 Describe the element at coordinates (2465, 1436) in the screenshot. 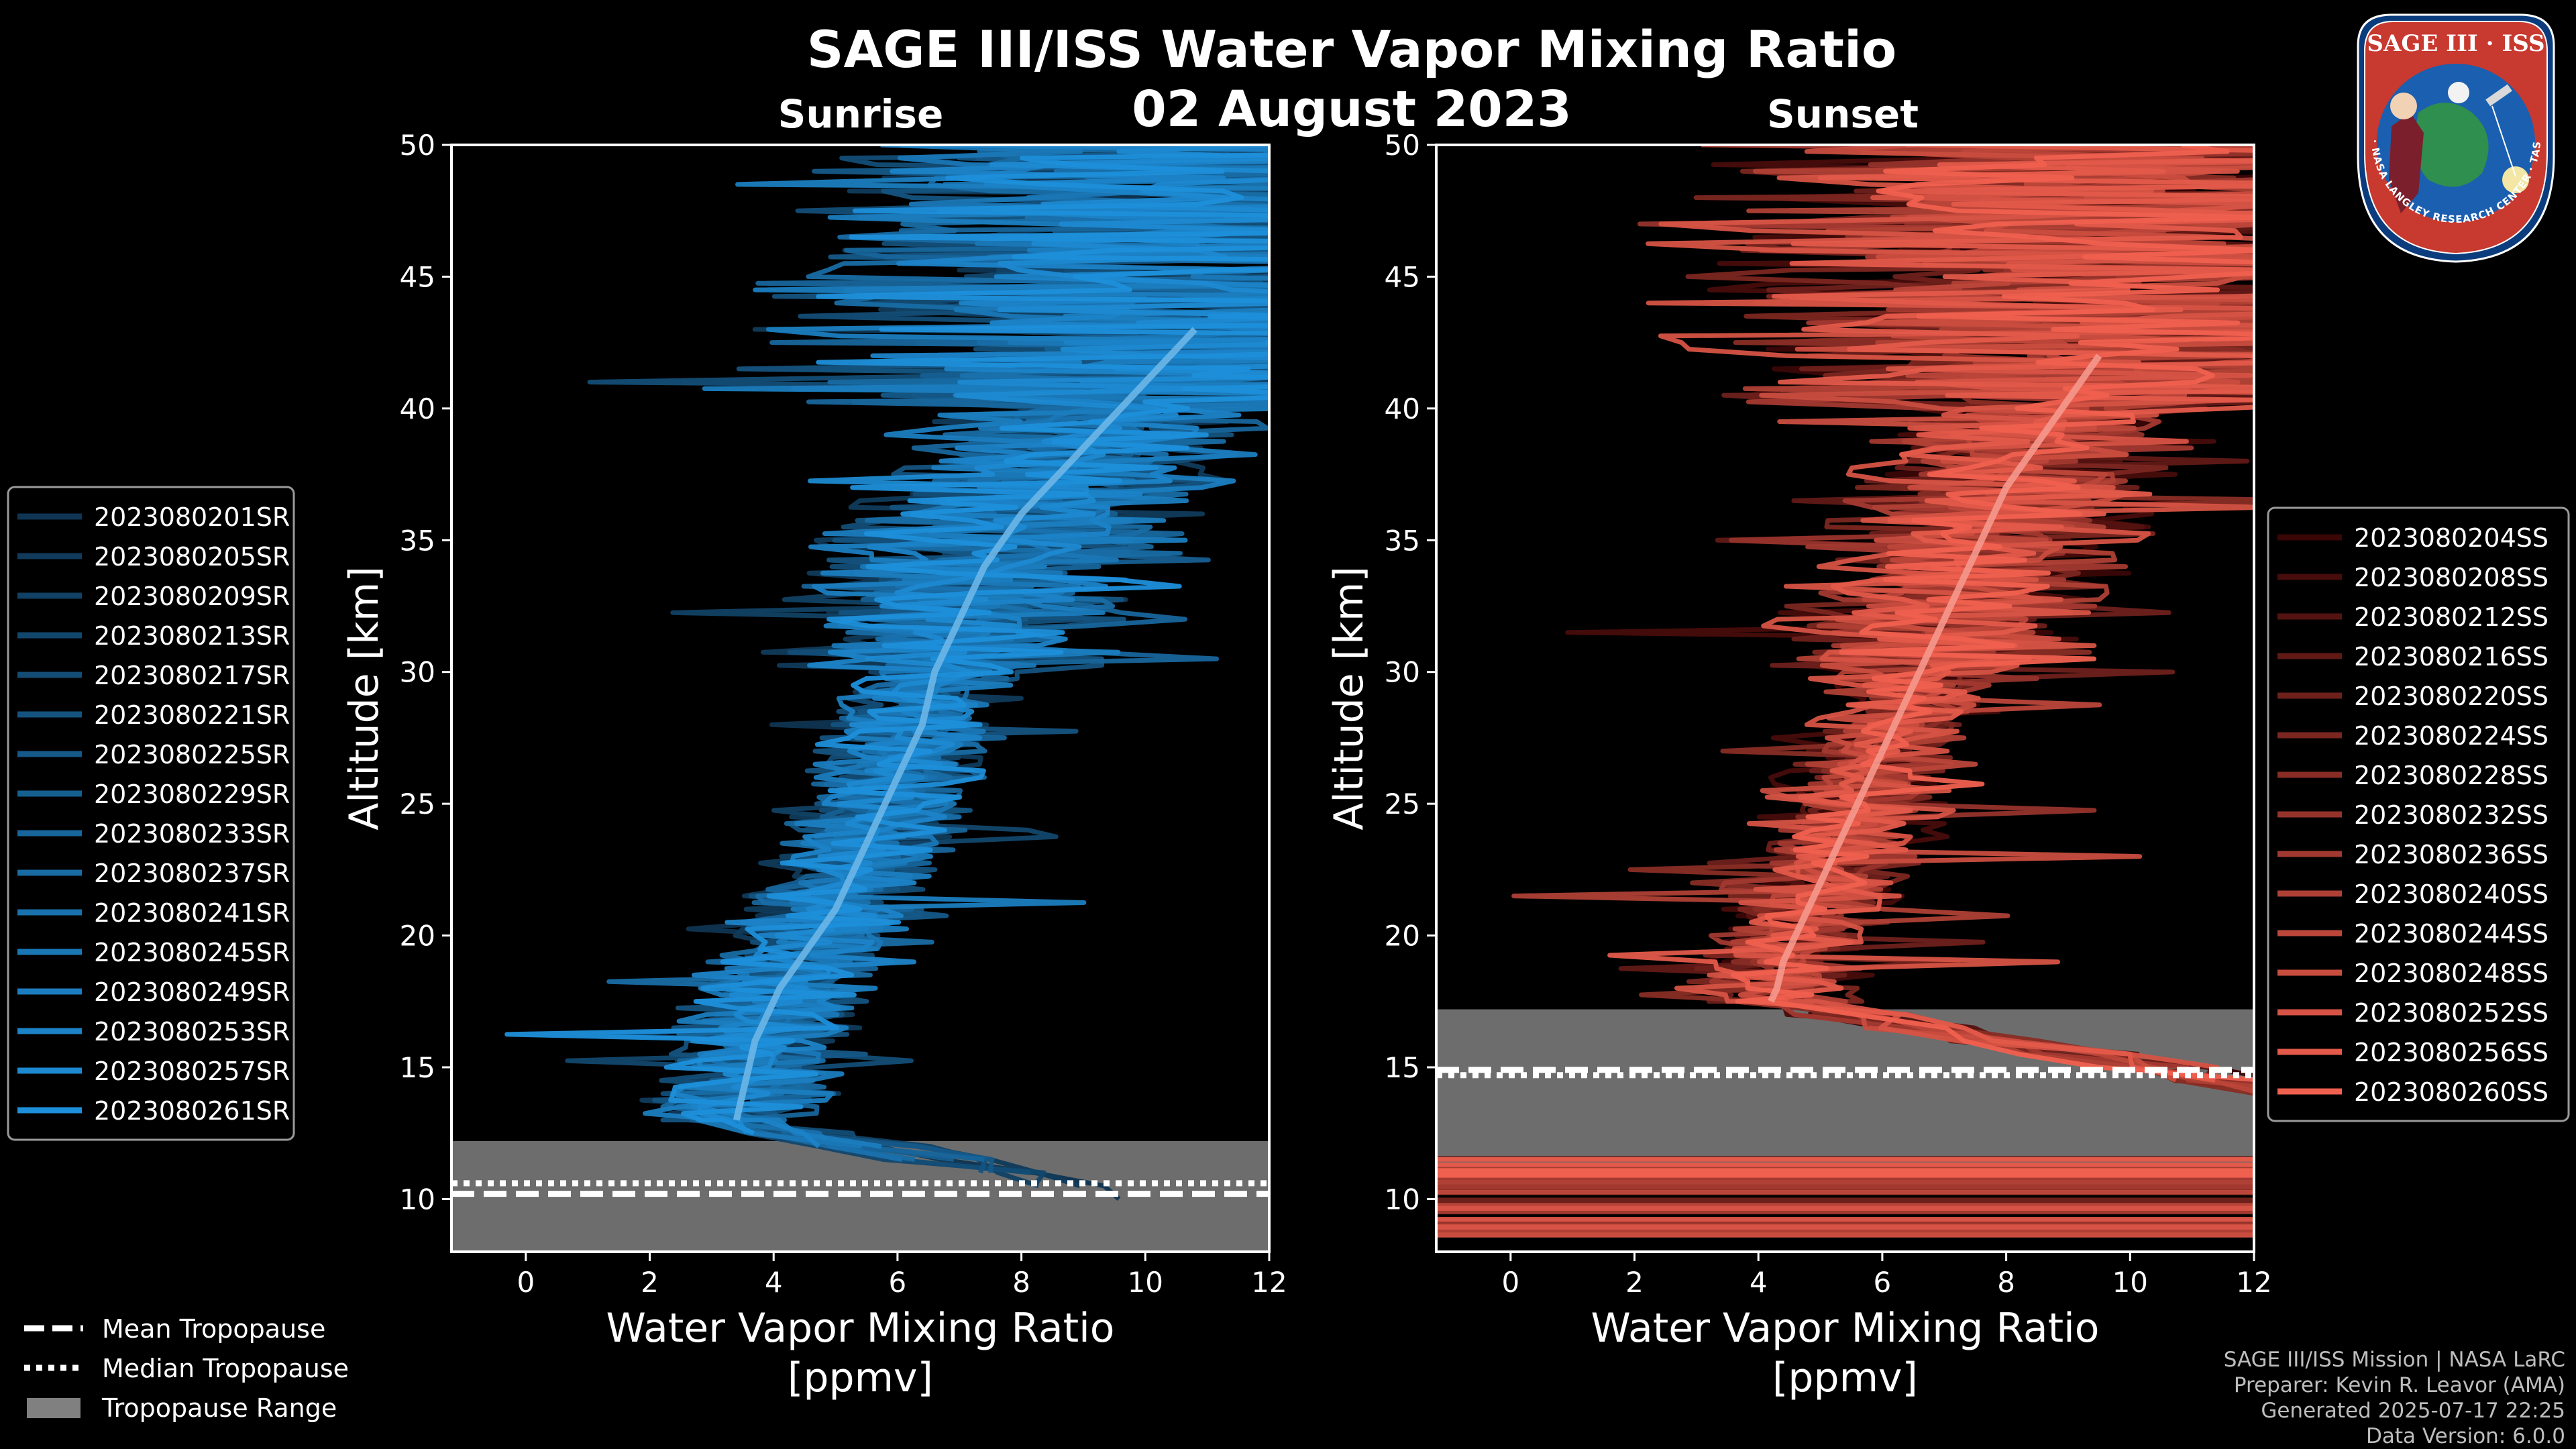

I see `credit-data-version: Data Version: 6.0.0` at that location.